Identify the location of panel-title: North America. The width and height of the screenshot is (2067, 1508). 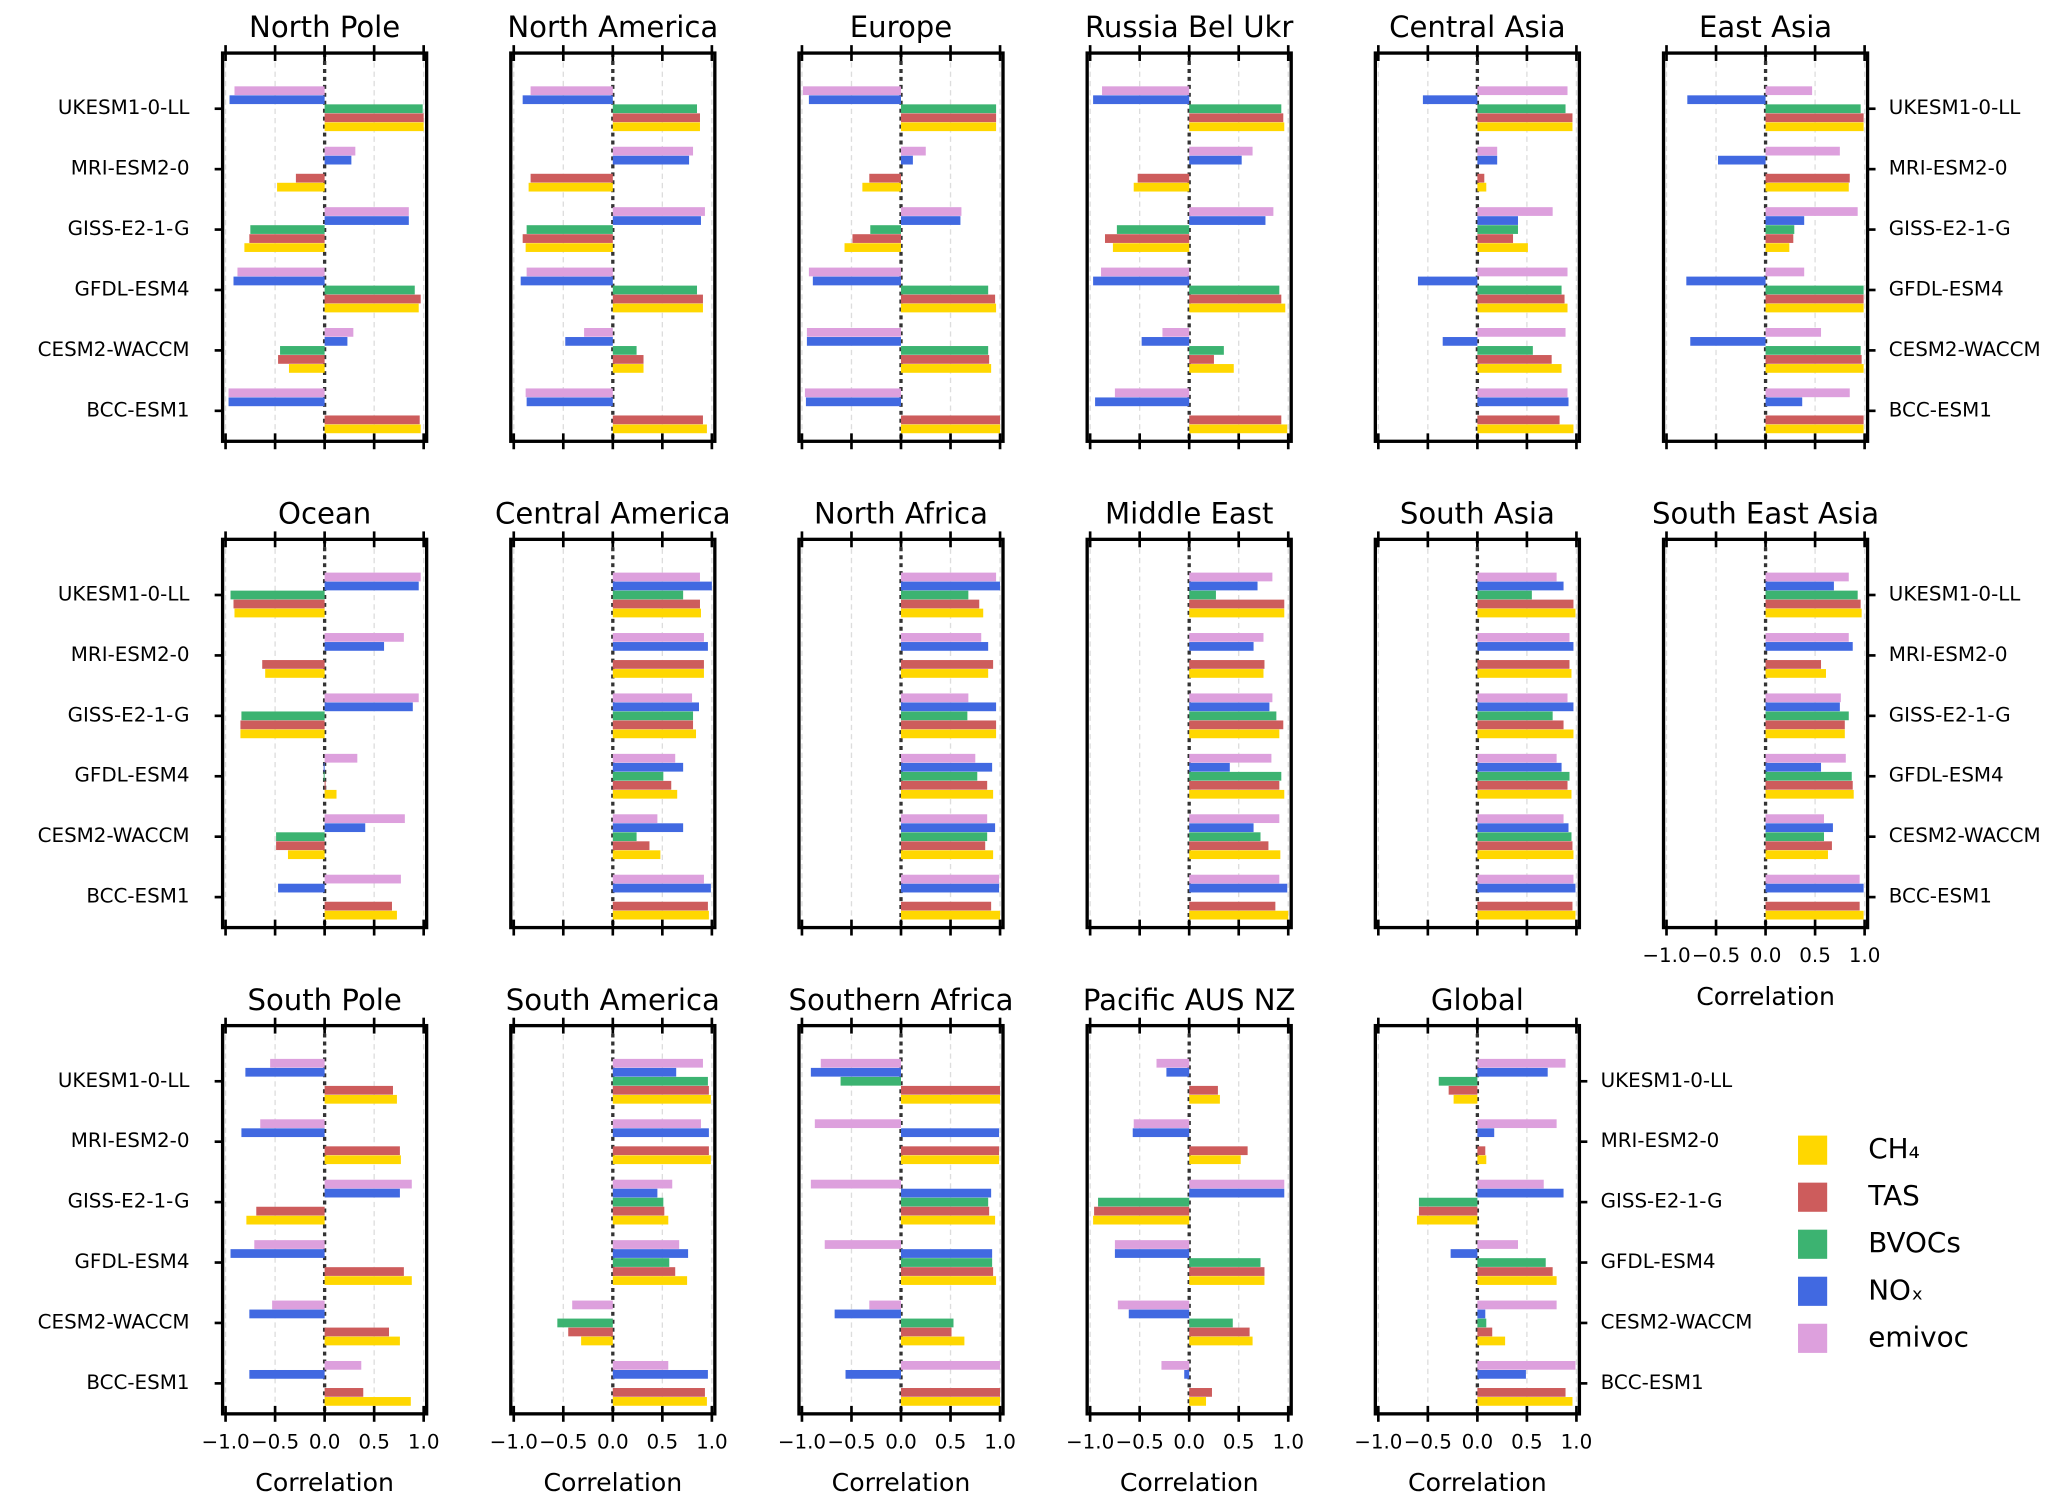
(612, 27).